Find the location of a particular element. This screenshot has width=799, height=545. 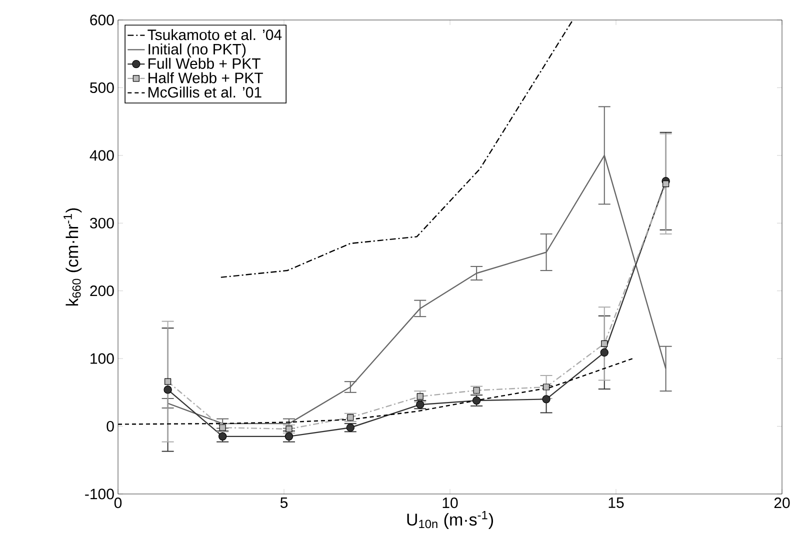

x-tick-label: 5 is located at coordinates (284, 503).